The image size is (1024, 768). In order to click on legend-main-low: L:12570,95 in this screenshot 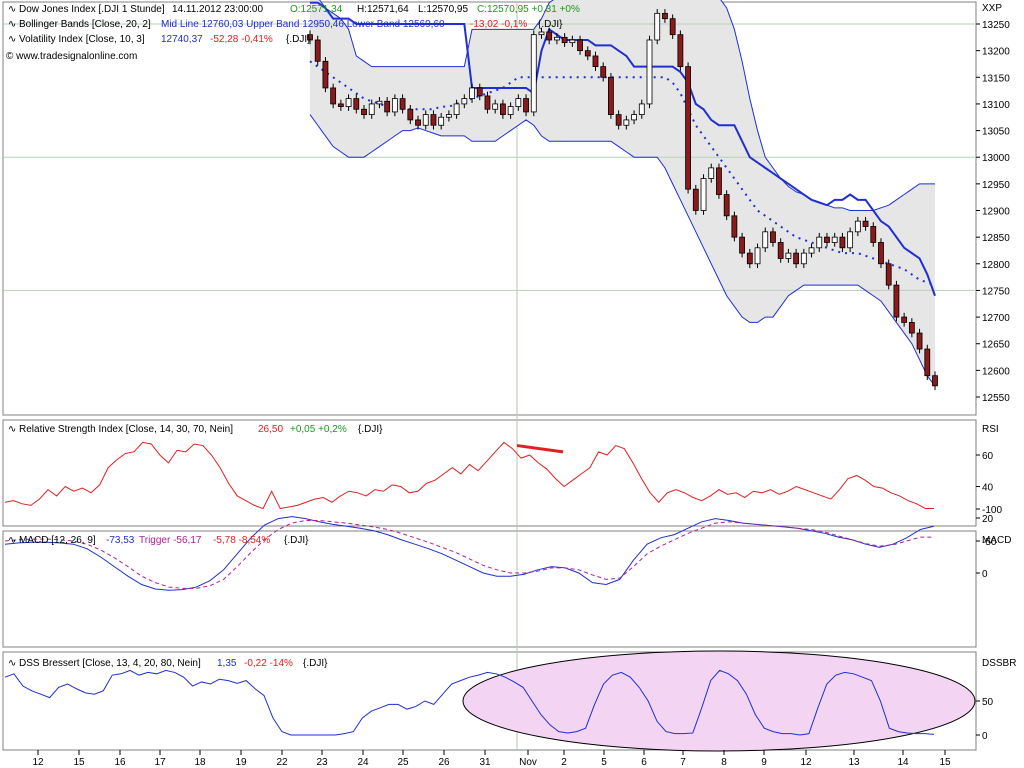, I will do `click(443, 9)`.